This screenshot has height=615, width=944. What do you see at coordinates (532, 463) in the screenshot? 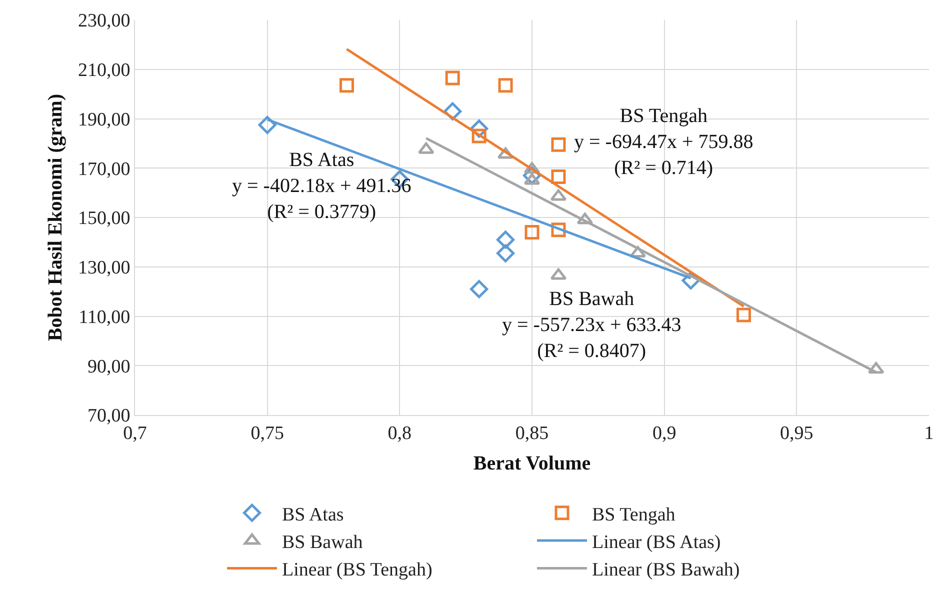
I see `x-axis-title: Berat Volume` at bounding box center [532, 463].